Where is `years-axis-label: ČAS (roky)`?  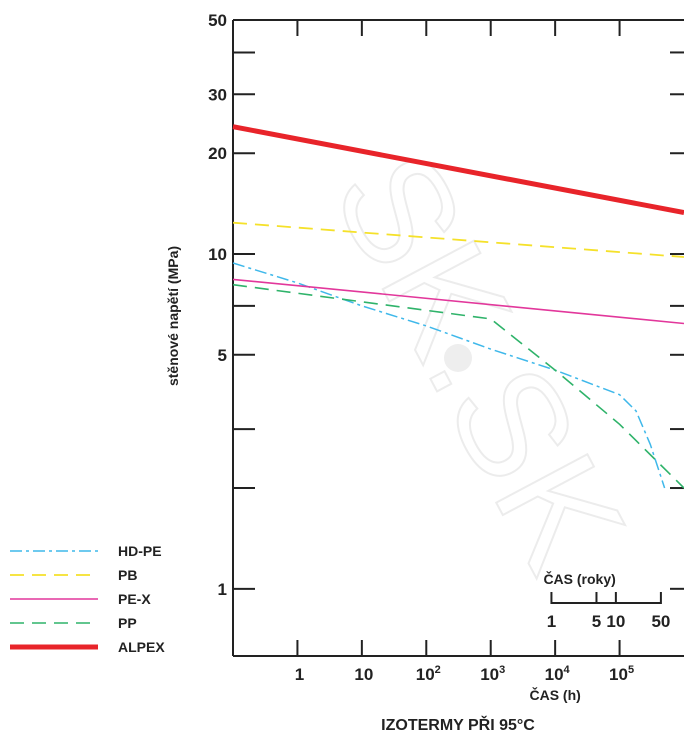
years-axis-label: ČAS (roky) is located at coordinates (579, 578).